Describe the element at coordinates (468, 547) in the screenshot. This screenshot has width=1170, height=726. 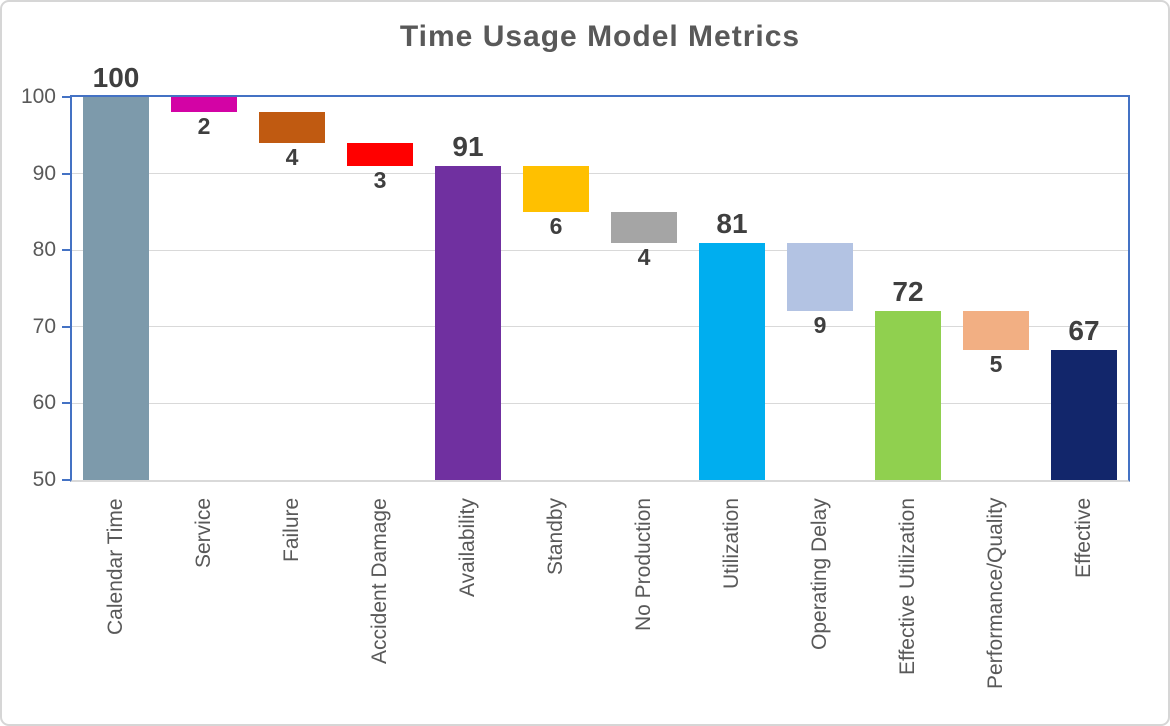
I see `x-label-availability: Availability` at that location.